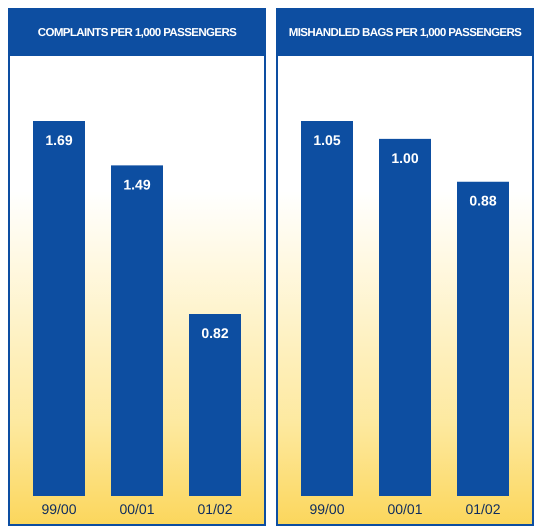 The height and width of the screenshot is (530, 537). I want to click on data-label: 1.69, so click(59, 140).